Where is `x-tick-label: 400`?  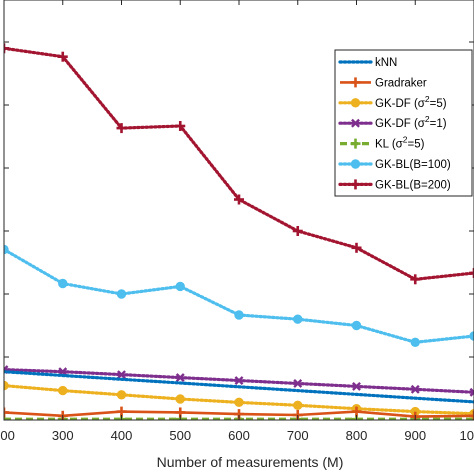
x-tick-label: 400 is located at coordinates (122, 435).